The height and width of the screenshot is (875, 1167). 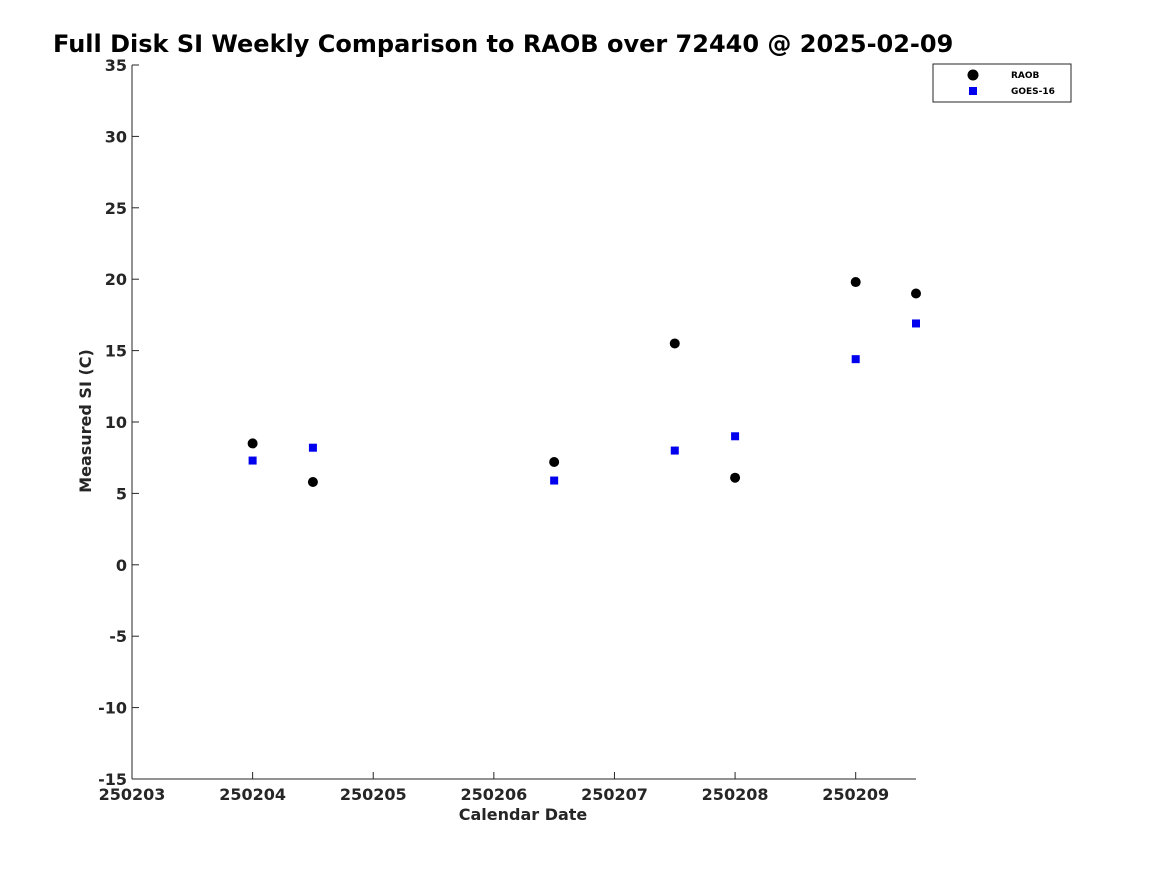 I want to click on x-tick-label: 250207, so click(x=614, y=794).